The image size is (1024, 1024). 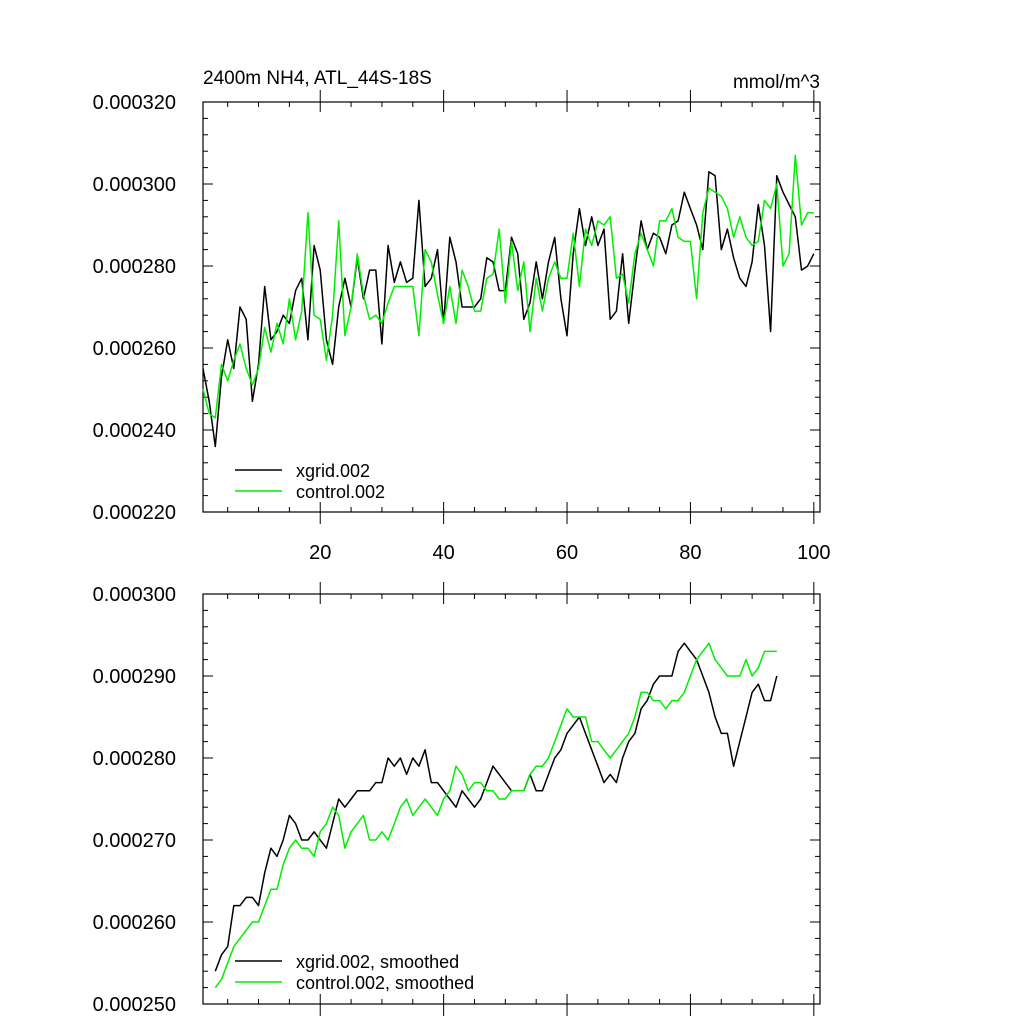 I want to click on y-tick-label: 0.000220, so click(x=134, y=513).